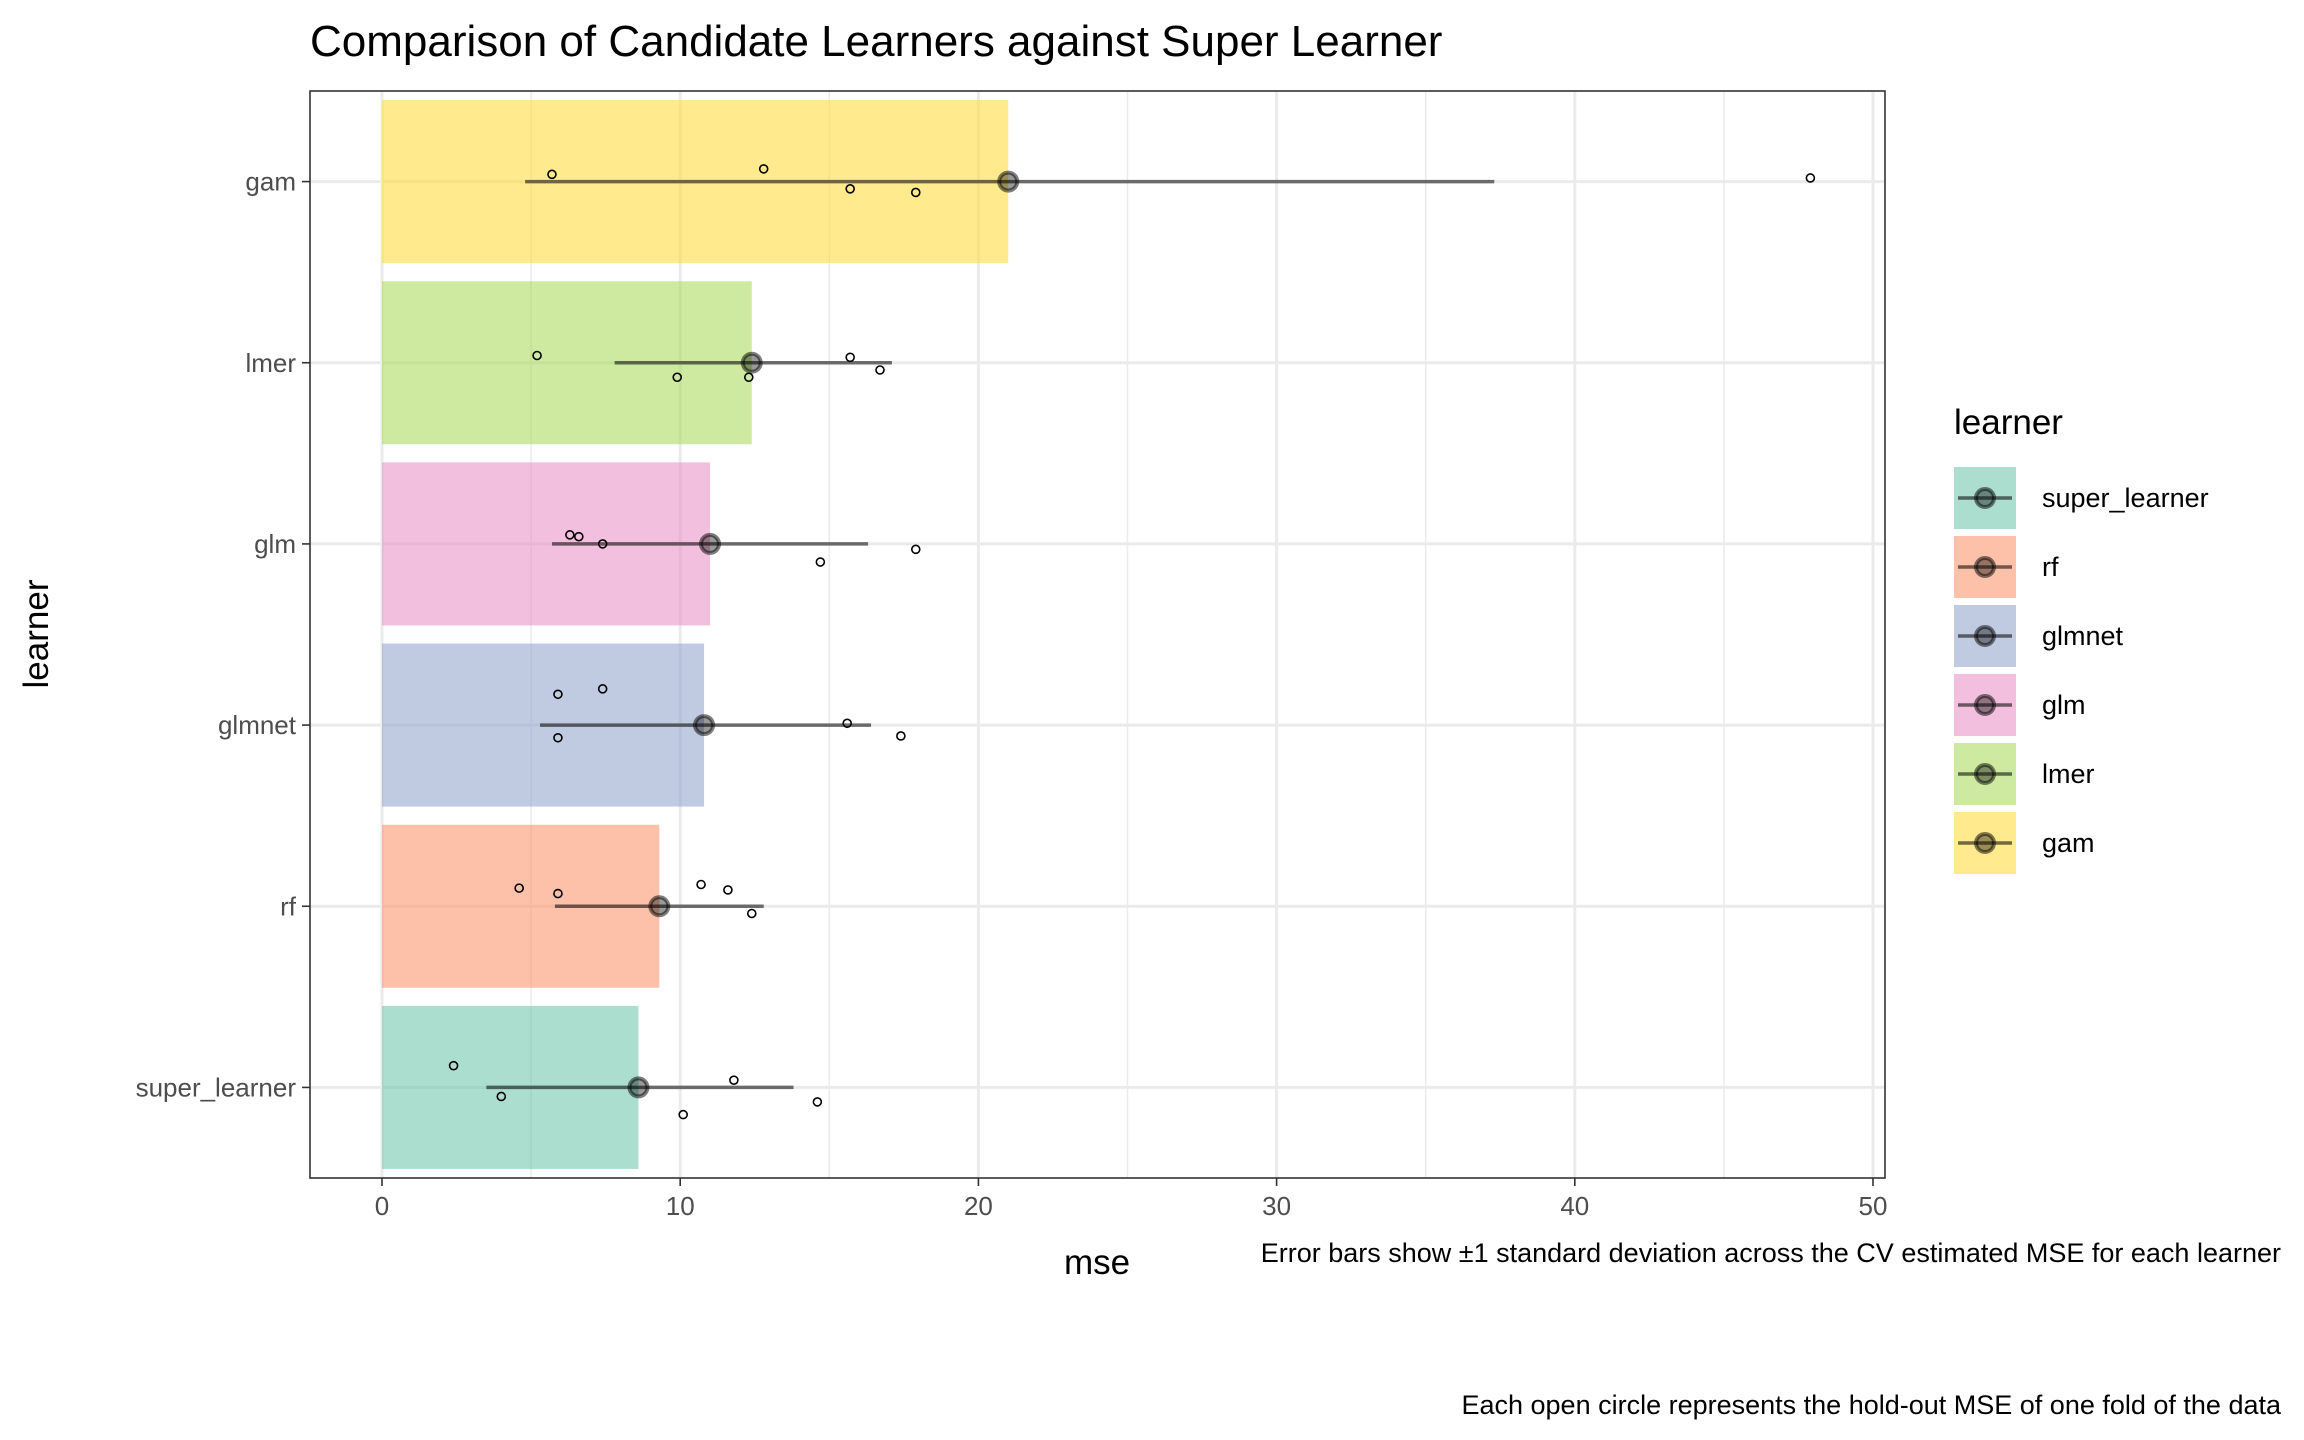  Describe the element at coordinates (382, 1206) in the screenshot. I see `x-tick-label: 0` at that location.